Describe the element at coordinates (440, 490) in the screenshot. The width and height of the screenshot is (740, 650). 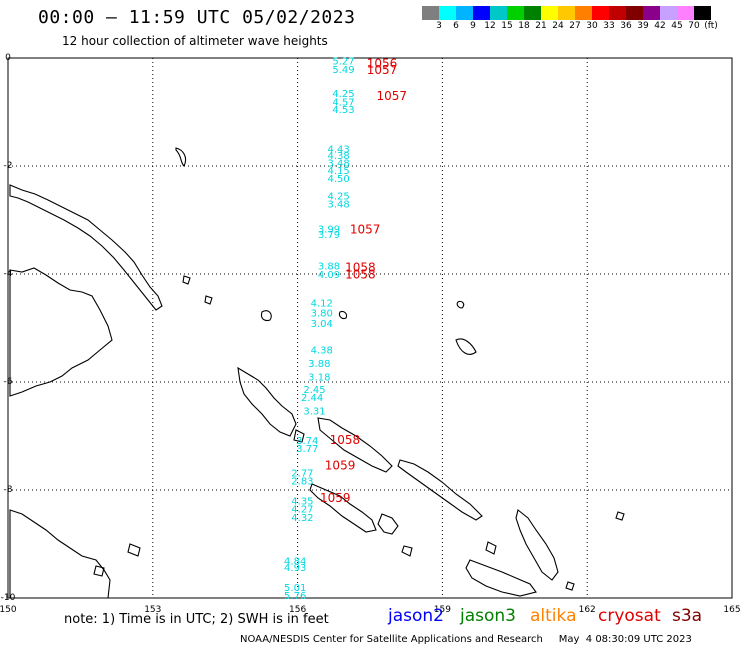
I see `santa-isabel-coast` at that location.